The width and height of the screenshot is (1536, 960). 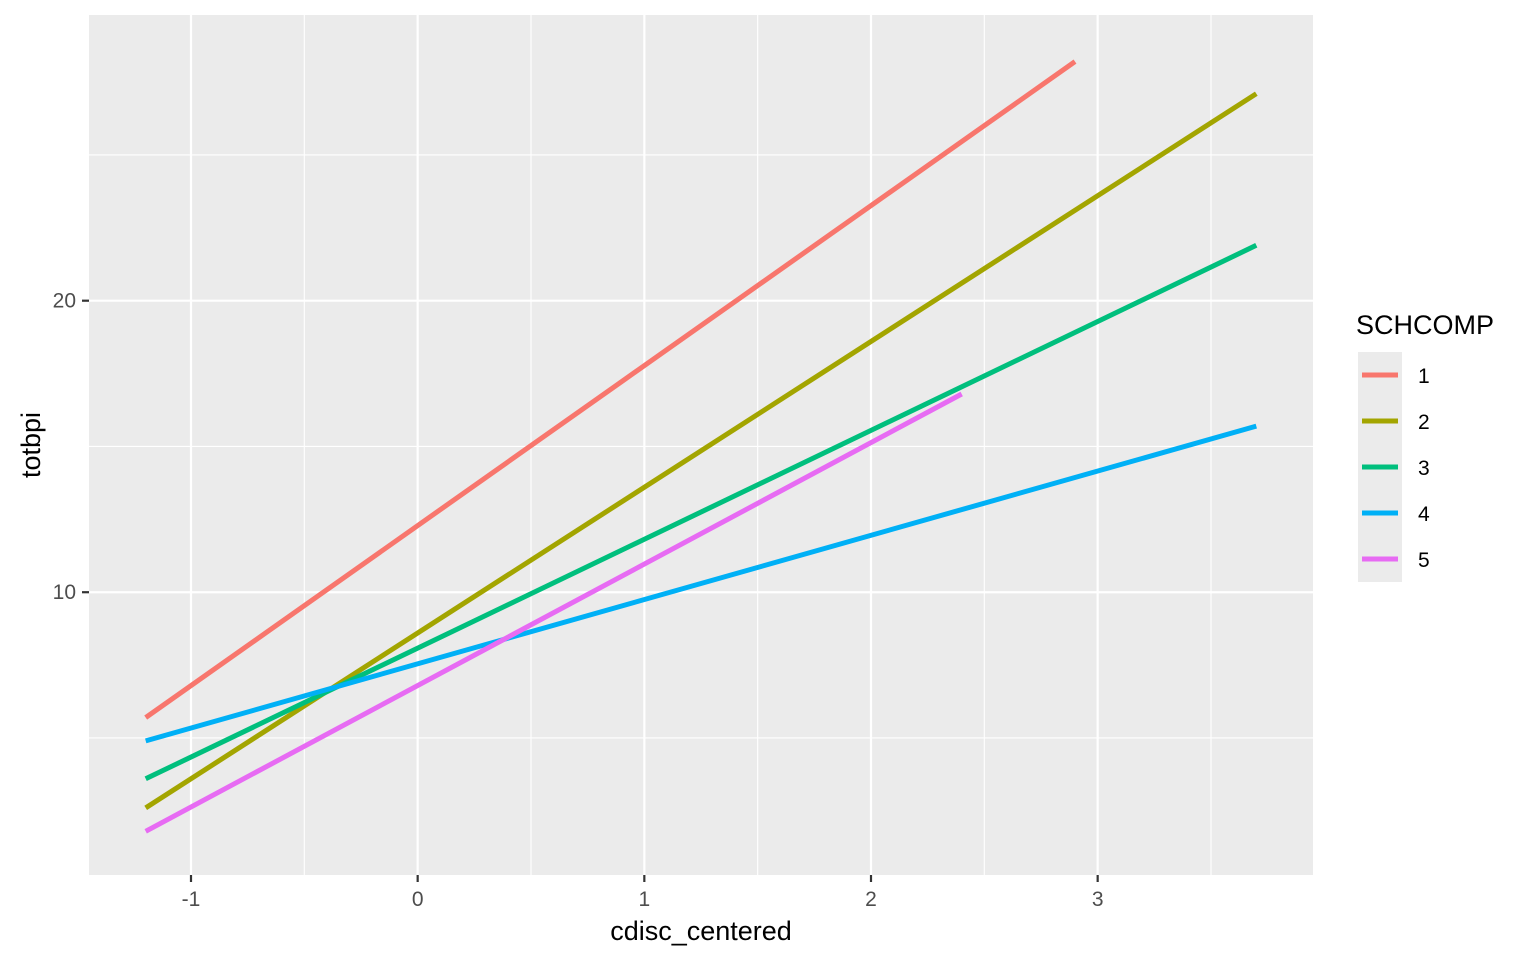 What do you see at coordinates (1394, 467) in the screenshot?
I see `legend-keys: 1 2 3 4 5` at bounding box center [1394, 467].